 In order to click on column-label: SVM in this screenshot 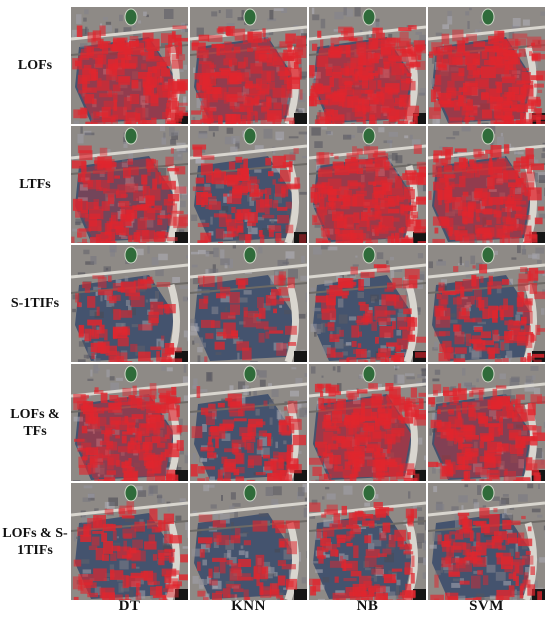, I will do `click(486, 606)`.